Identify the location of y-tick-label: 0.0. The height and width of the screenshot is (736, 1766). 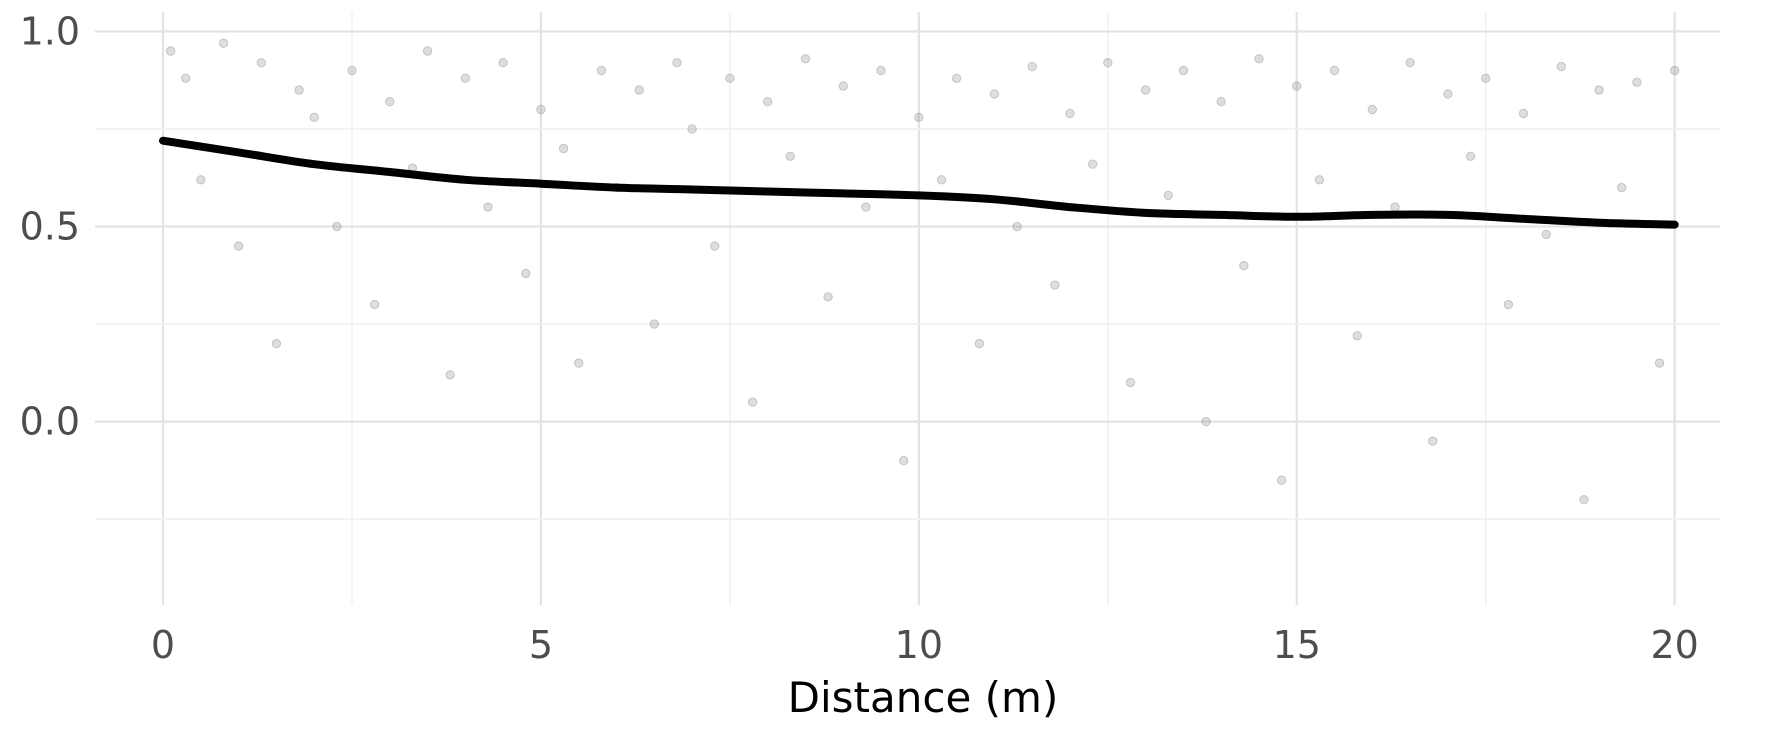
(50, 422).